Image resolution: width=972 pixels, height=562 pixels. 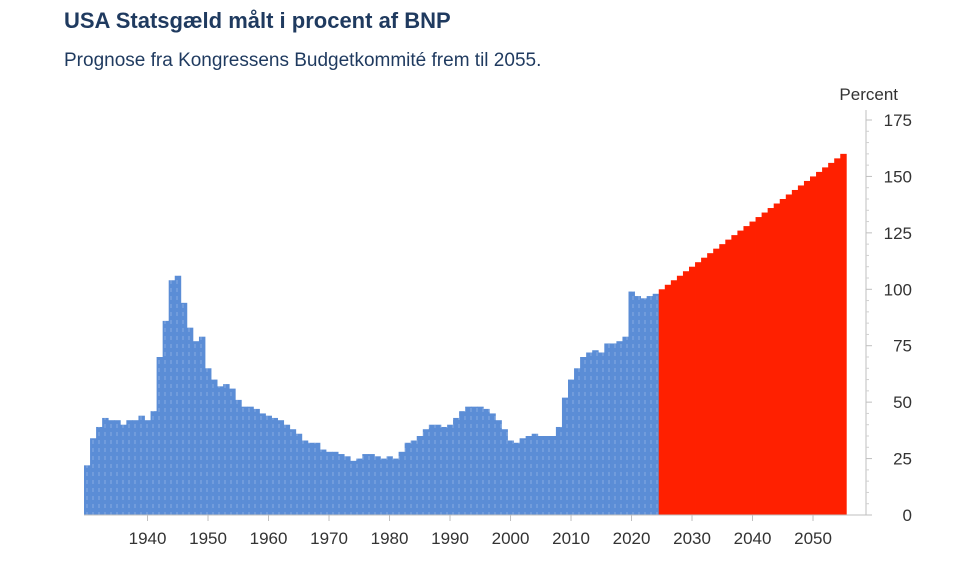 I want to click on bar-texture-1935, so click(x=117, y=467).